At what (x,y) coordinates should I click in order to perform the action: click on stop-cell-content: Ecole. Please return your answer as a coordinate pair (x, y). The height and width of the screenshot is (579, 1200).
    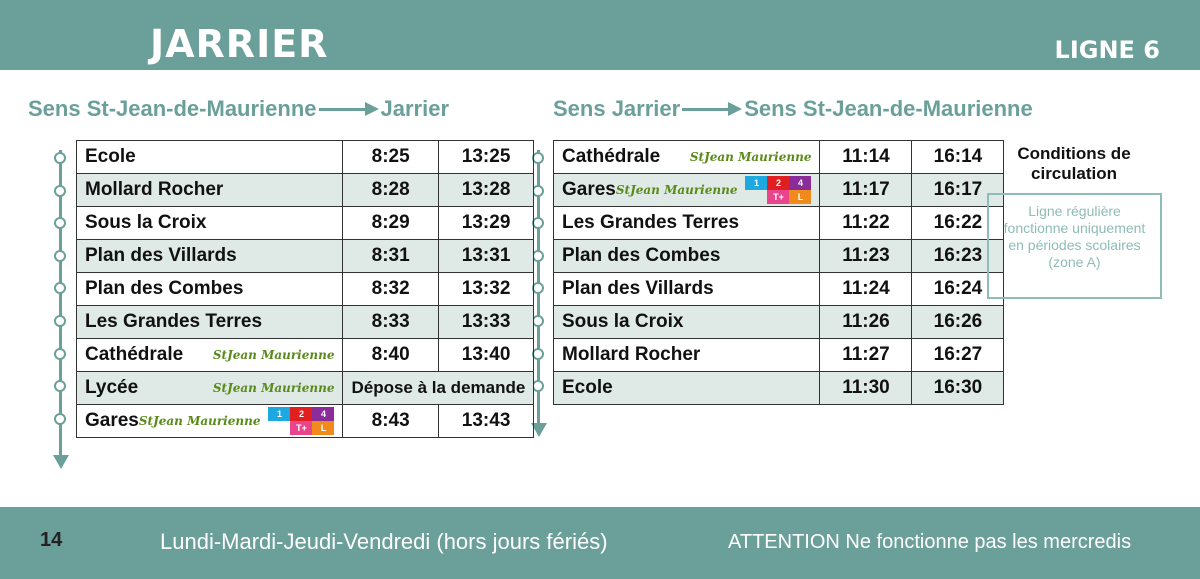
    Looking at the image, I should click on (209, 157).